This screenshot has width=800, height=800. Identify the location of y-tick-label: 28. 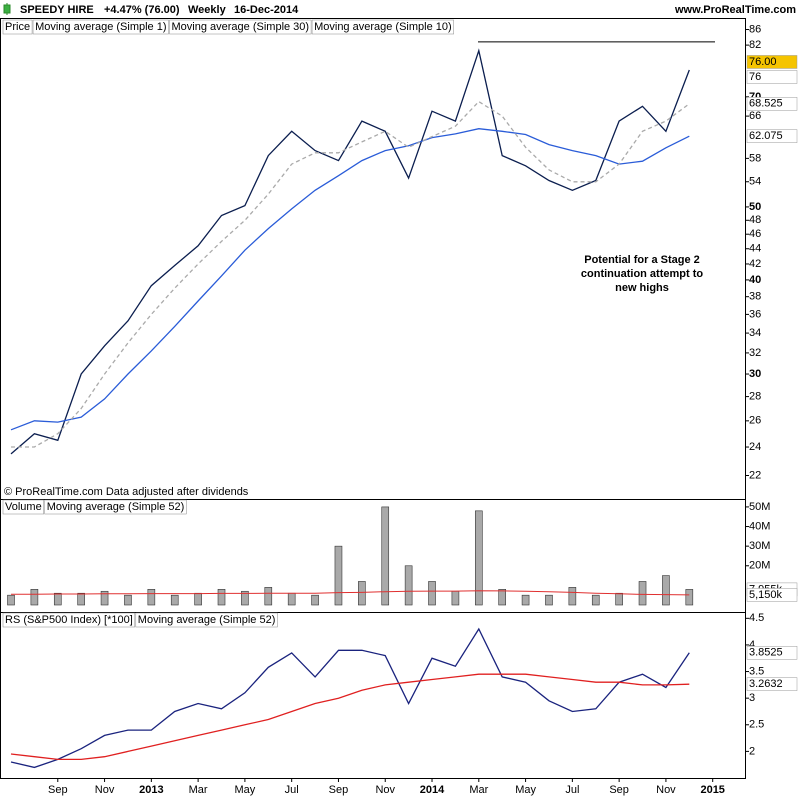
(755, 397).